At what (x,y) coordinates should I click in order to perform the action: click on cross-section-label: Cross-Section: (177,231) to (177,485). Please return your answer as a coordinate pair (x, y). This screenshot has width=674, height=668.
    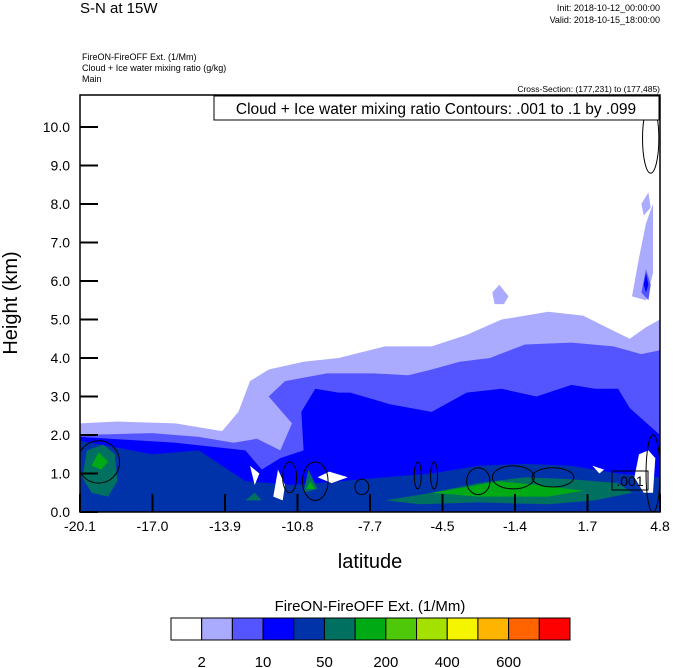
    Looking at the image, I should click on (588, 89).